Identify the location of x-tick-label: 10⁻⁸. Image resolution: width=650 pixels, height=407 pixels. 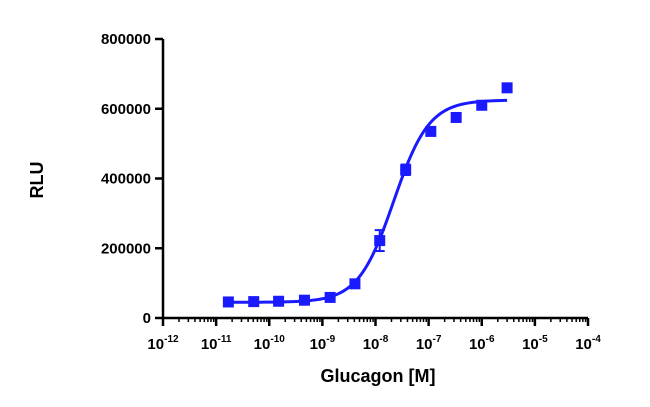
(376, 343).